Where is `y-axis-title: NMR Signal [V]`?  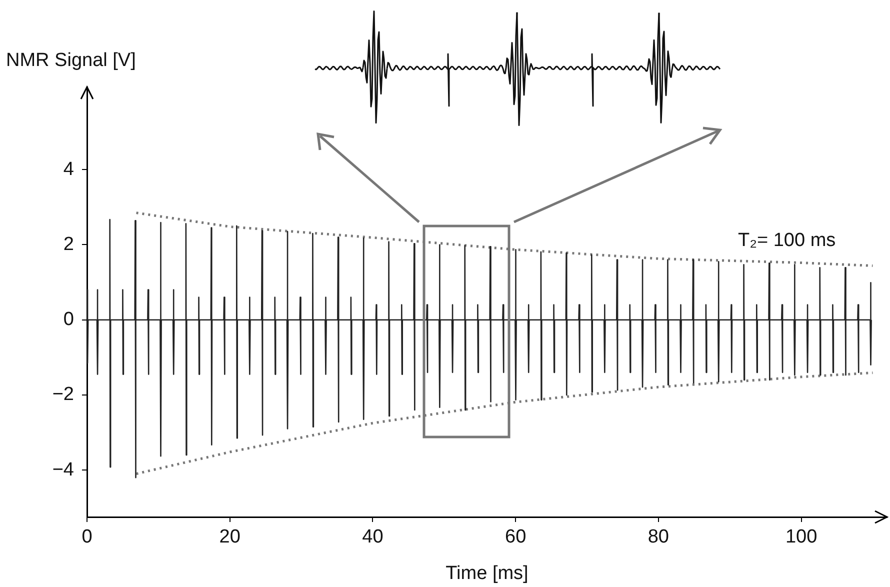 y-axis-title: NMR Signal [V] is located at coordinates (71, 61).